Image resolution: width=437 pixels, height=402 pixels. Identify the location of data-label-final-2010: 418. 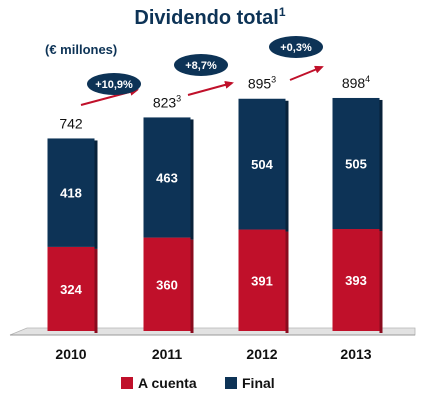
(71, 193).